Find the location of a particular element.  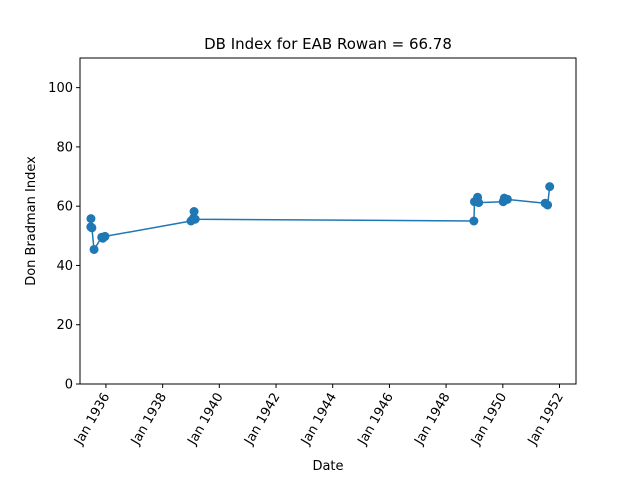

plot-area is located at coordinates (320, 218).